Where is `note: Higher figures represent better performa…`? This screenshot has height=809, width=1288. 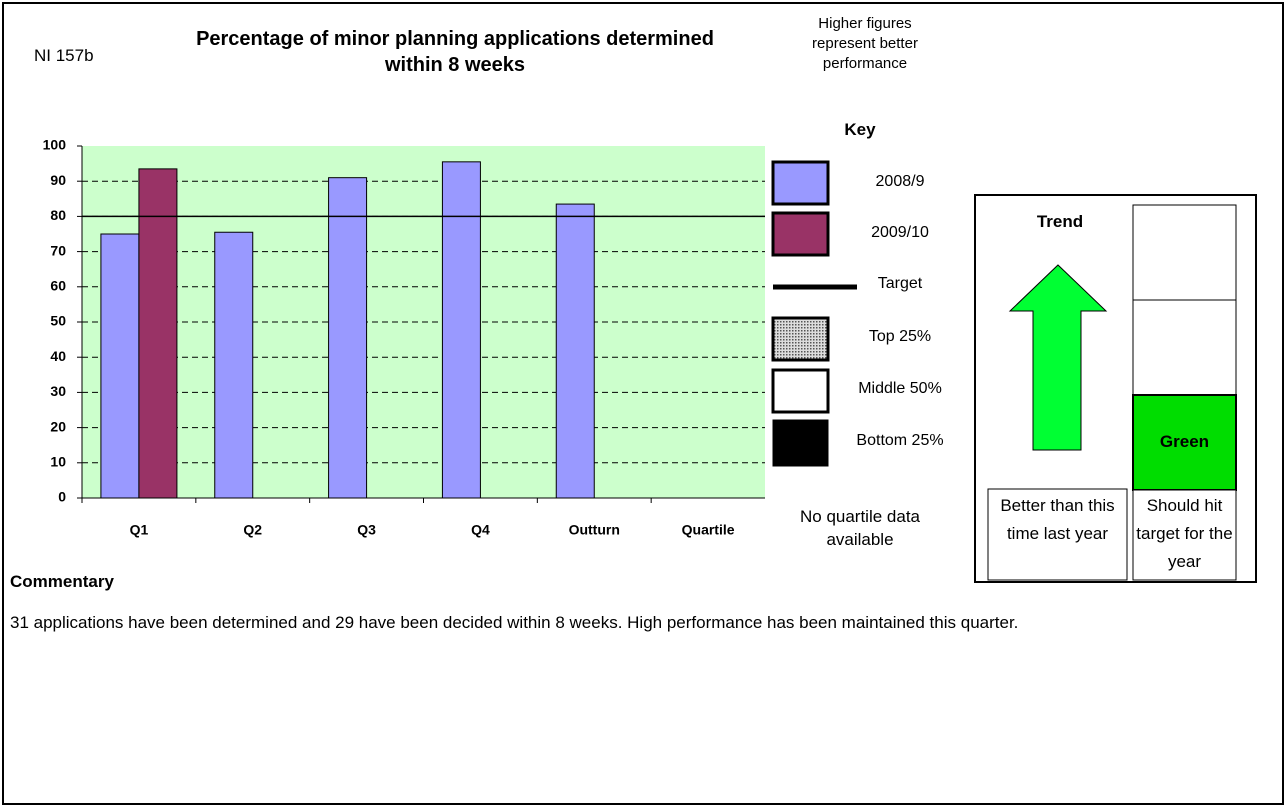
note: Higher figures represent better performa… is located at coordinates (865, 43).